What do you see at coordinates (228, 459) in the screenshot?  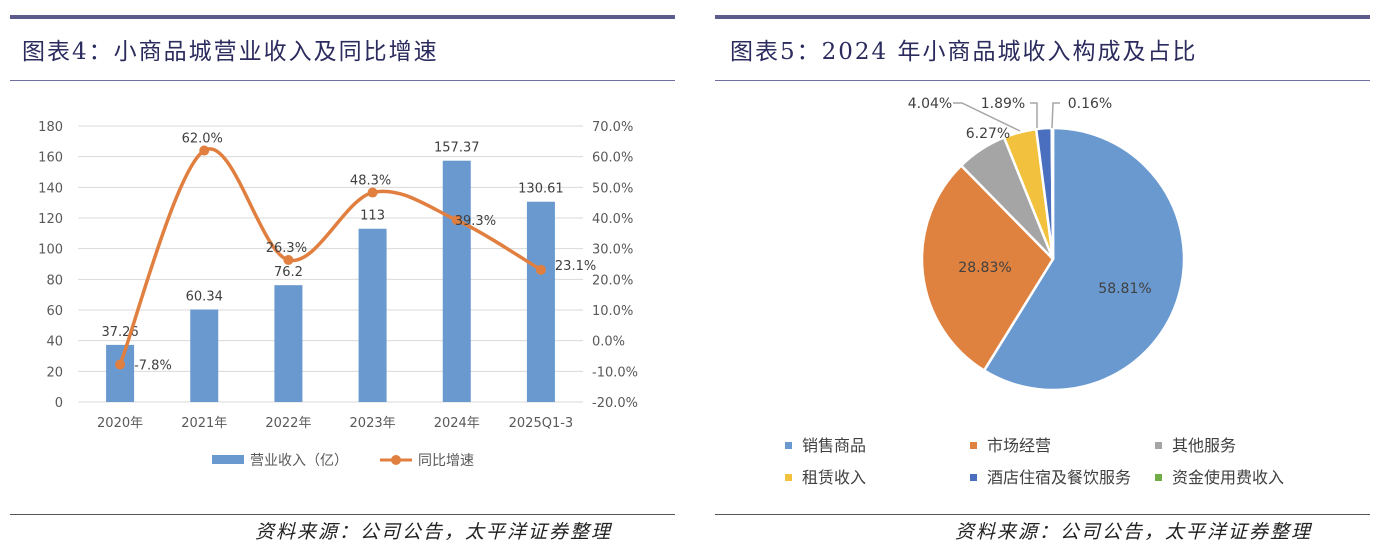 I see `legend-bar-swatch` at bounding box center [228, 459].